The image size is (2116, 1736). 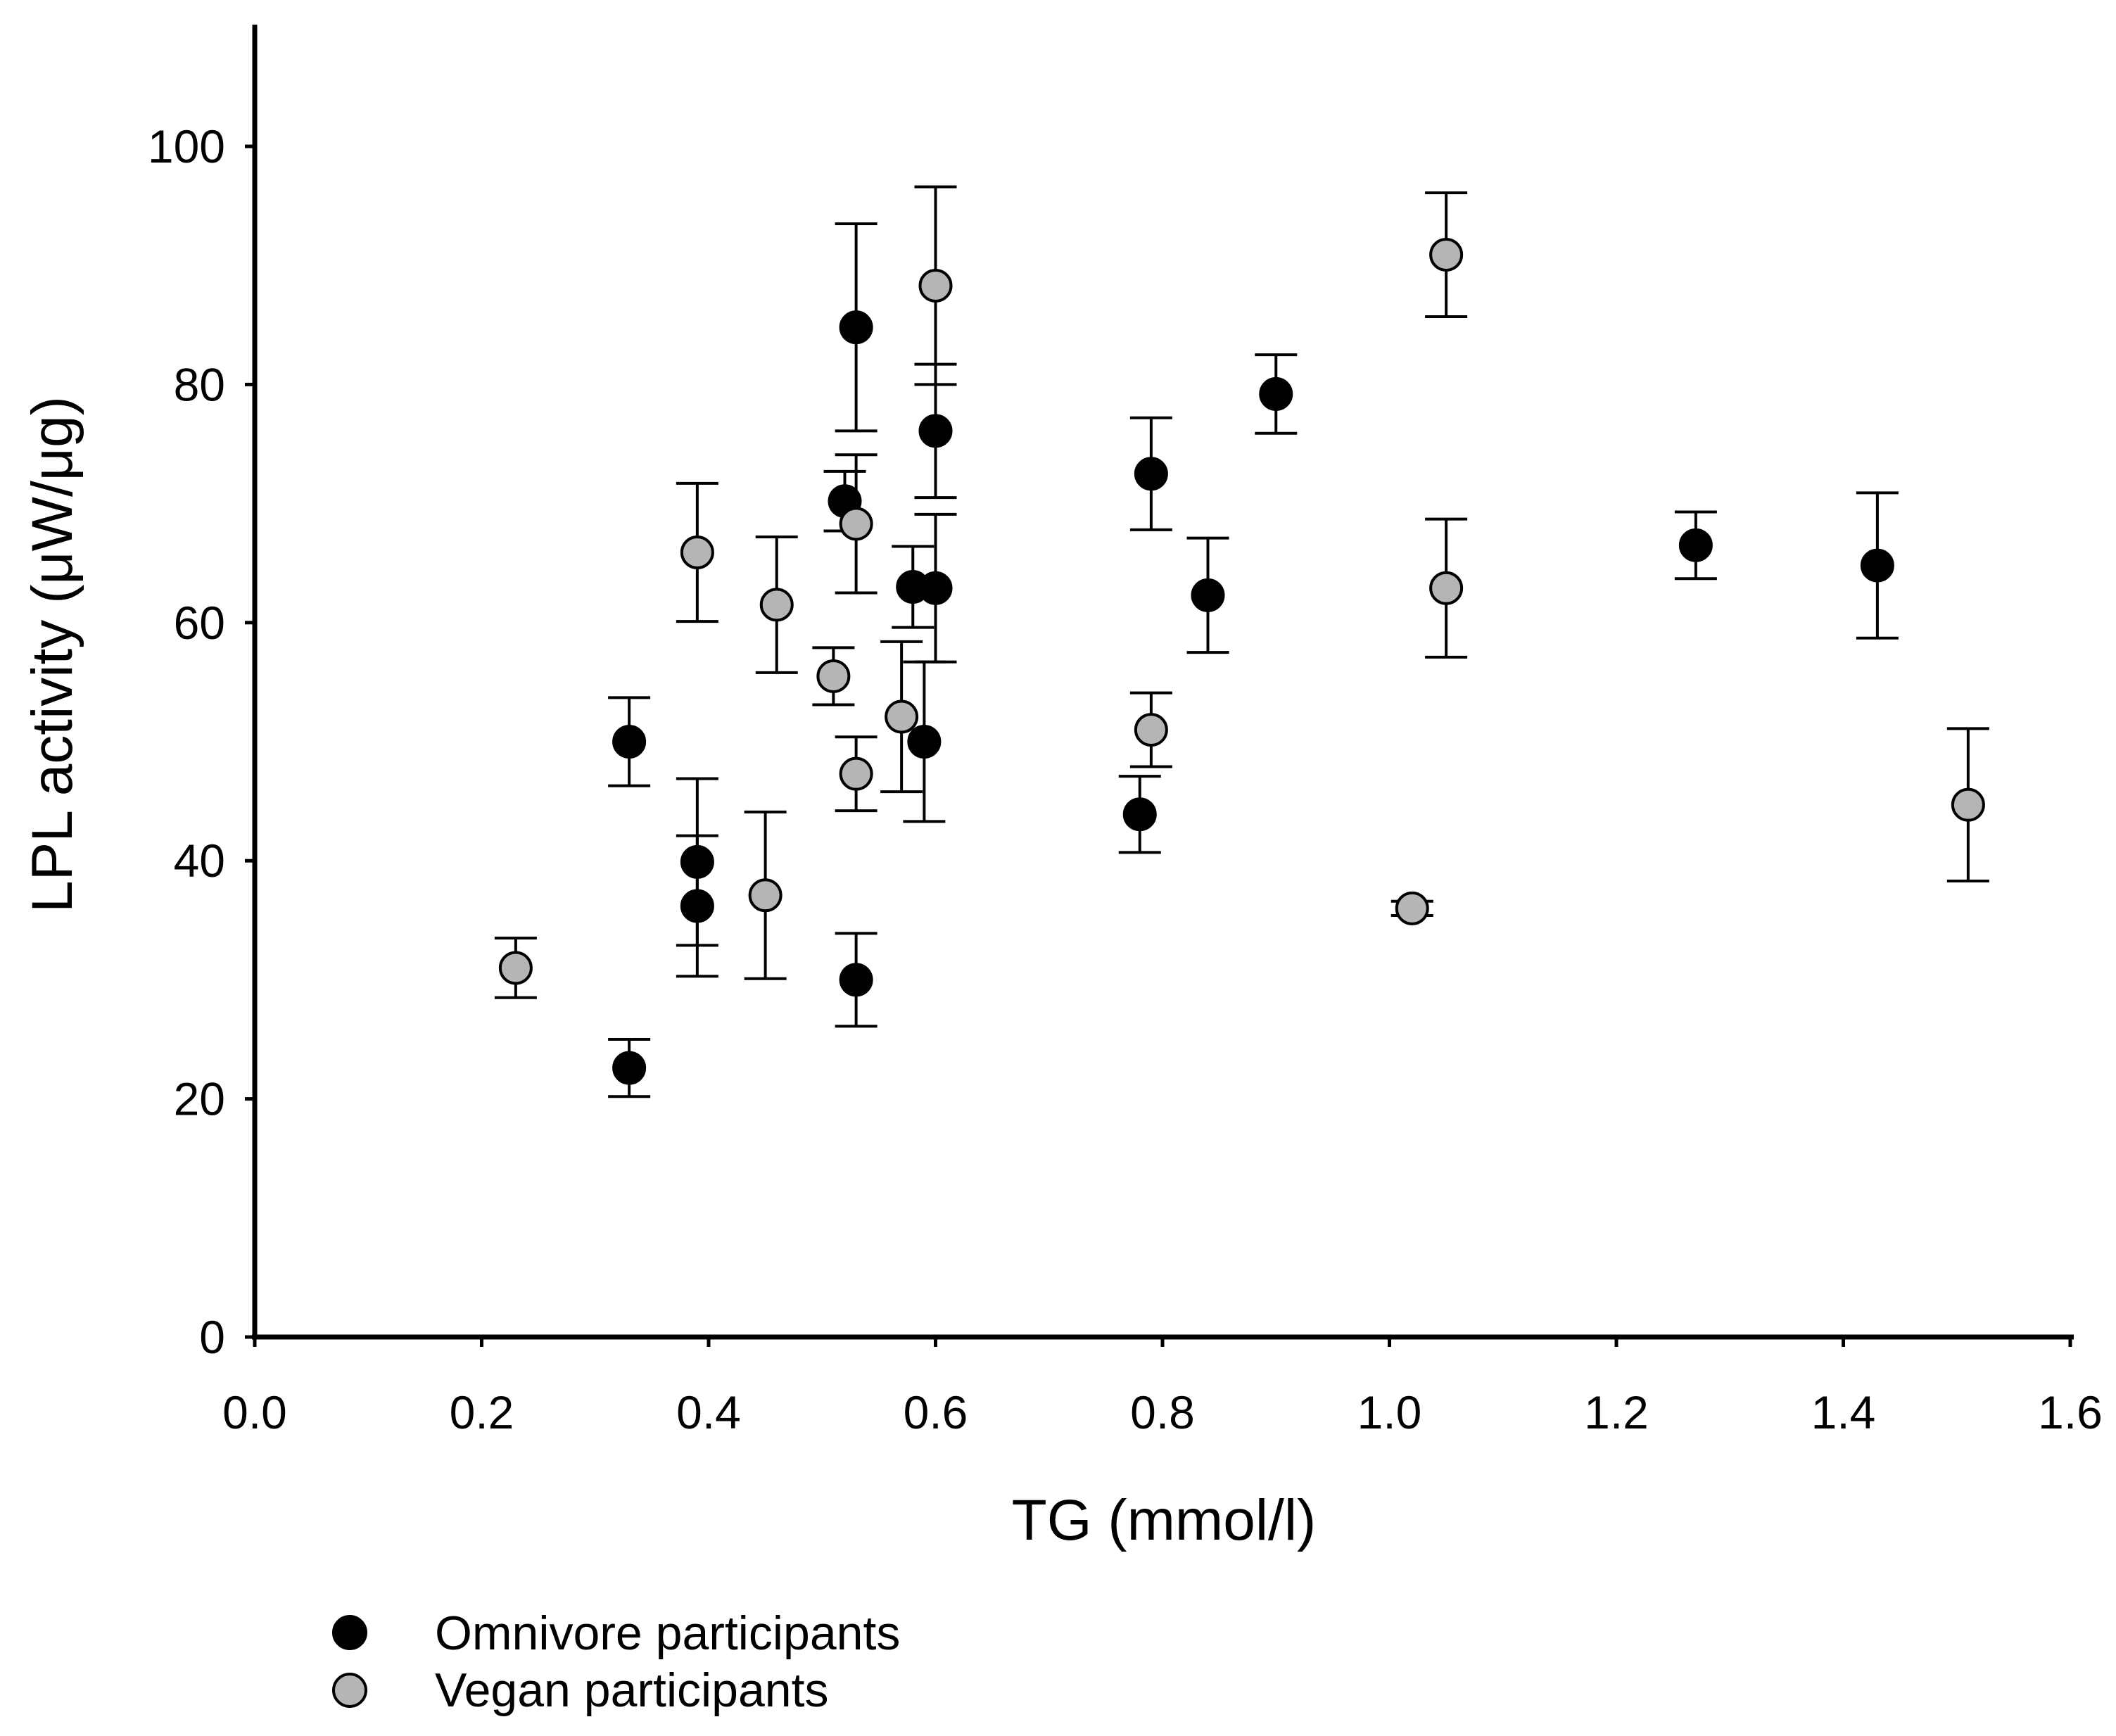 What do you see at coordinates (1616, 1412) in the screenshot?
I see `x-tick-label: 1.2` at bounding box center [1616, 1412].